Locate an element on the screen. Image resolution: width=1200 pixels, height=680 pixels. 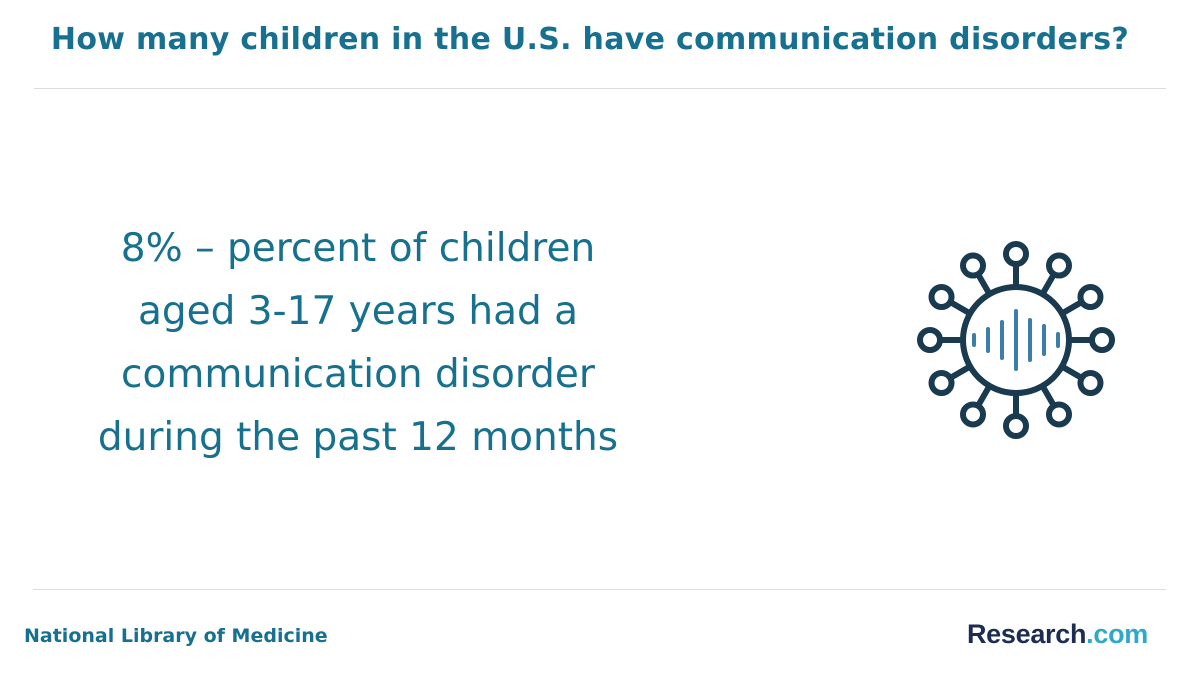
top-divider is located at coordinates (600, 88).